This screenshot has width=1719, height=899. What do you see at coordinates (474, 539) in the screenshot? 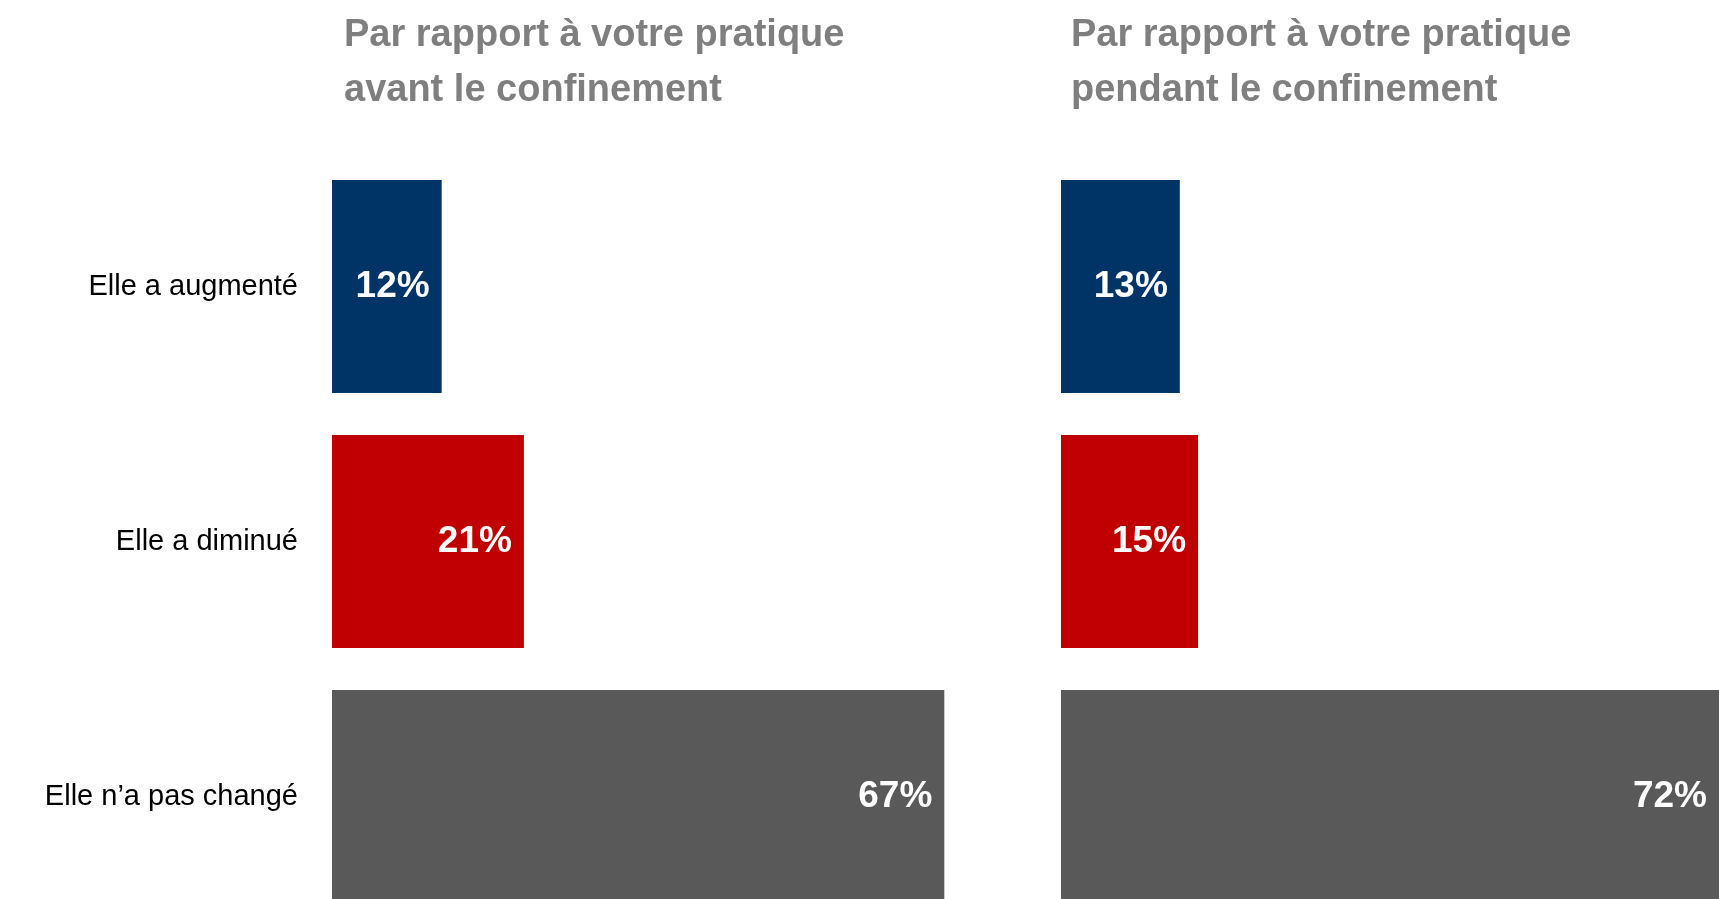
I see `data-label: 21%` at bounding box center [474, 539].